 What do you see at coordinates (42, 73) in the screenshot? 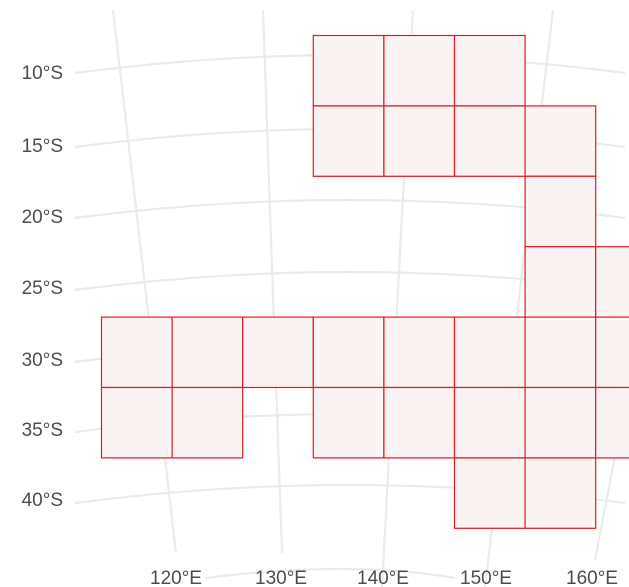
I see `lat-label: 10°S` at bounding box center [42, 73].